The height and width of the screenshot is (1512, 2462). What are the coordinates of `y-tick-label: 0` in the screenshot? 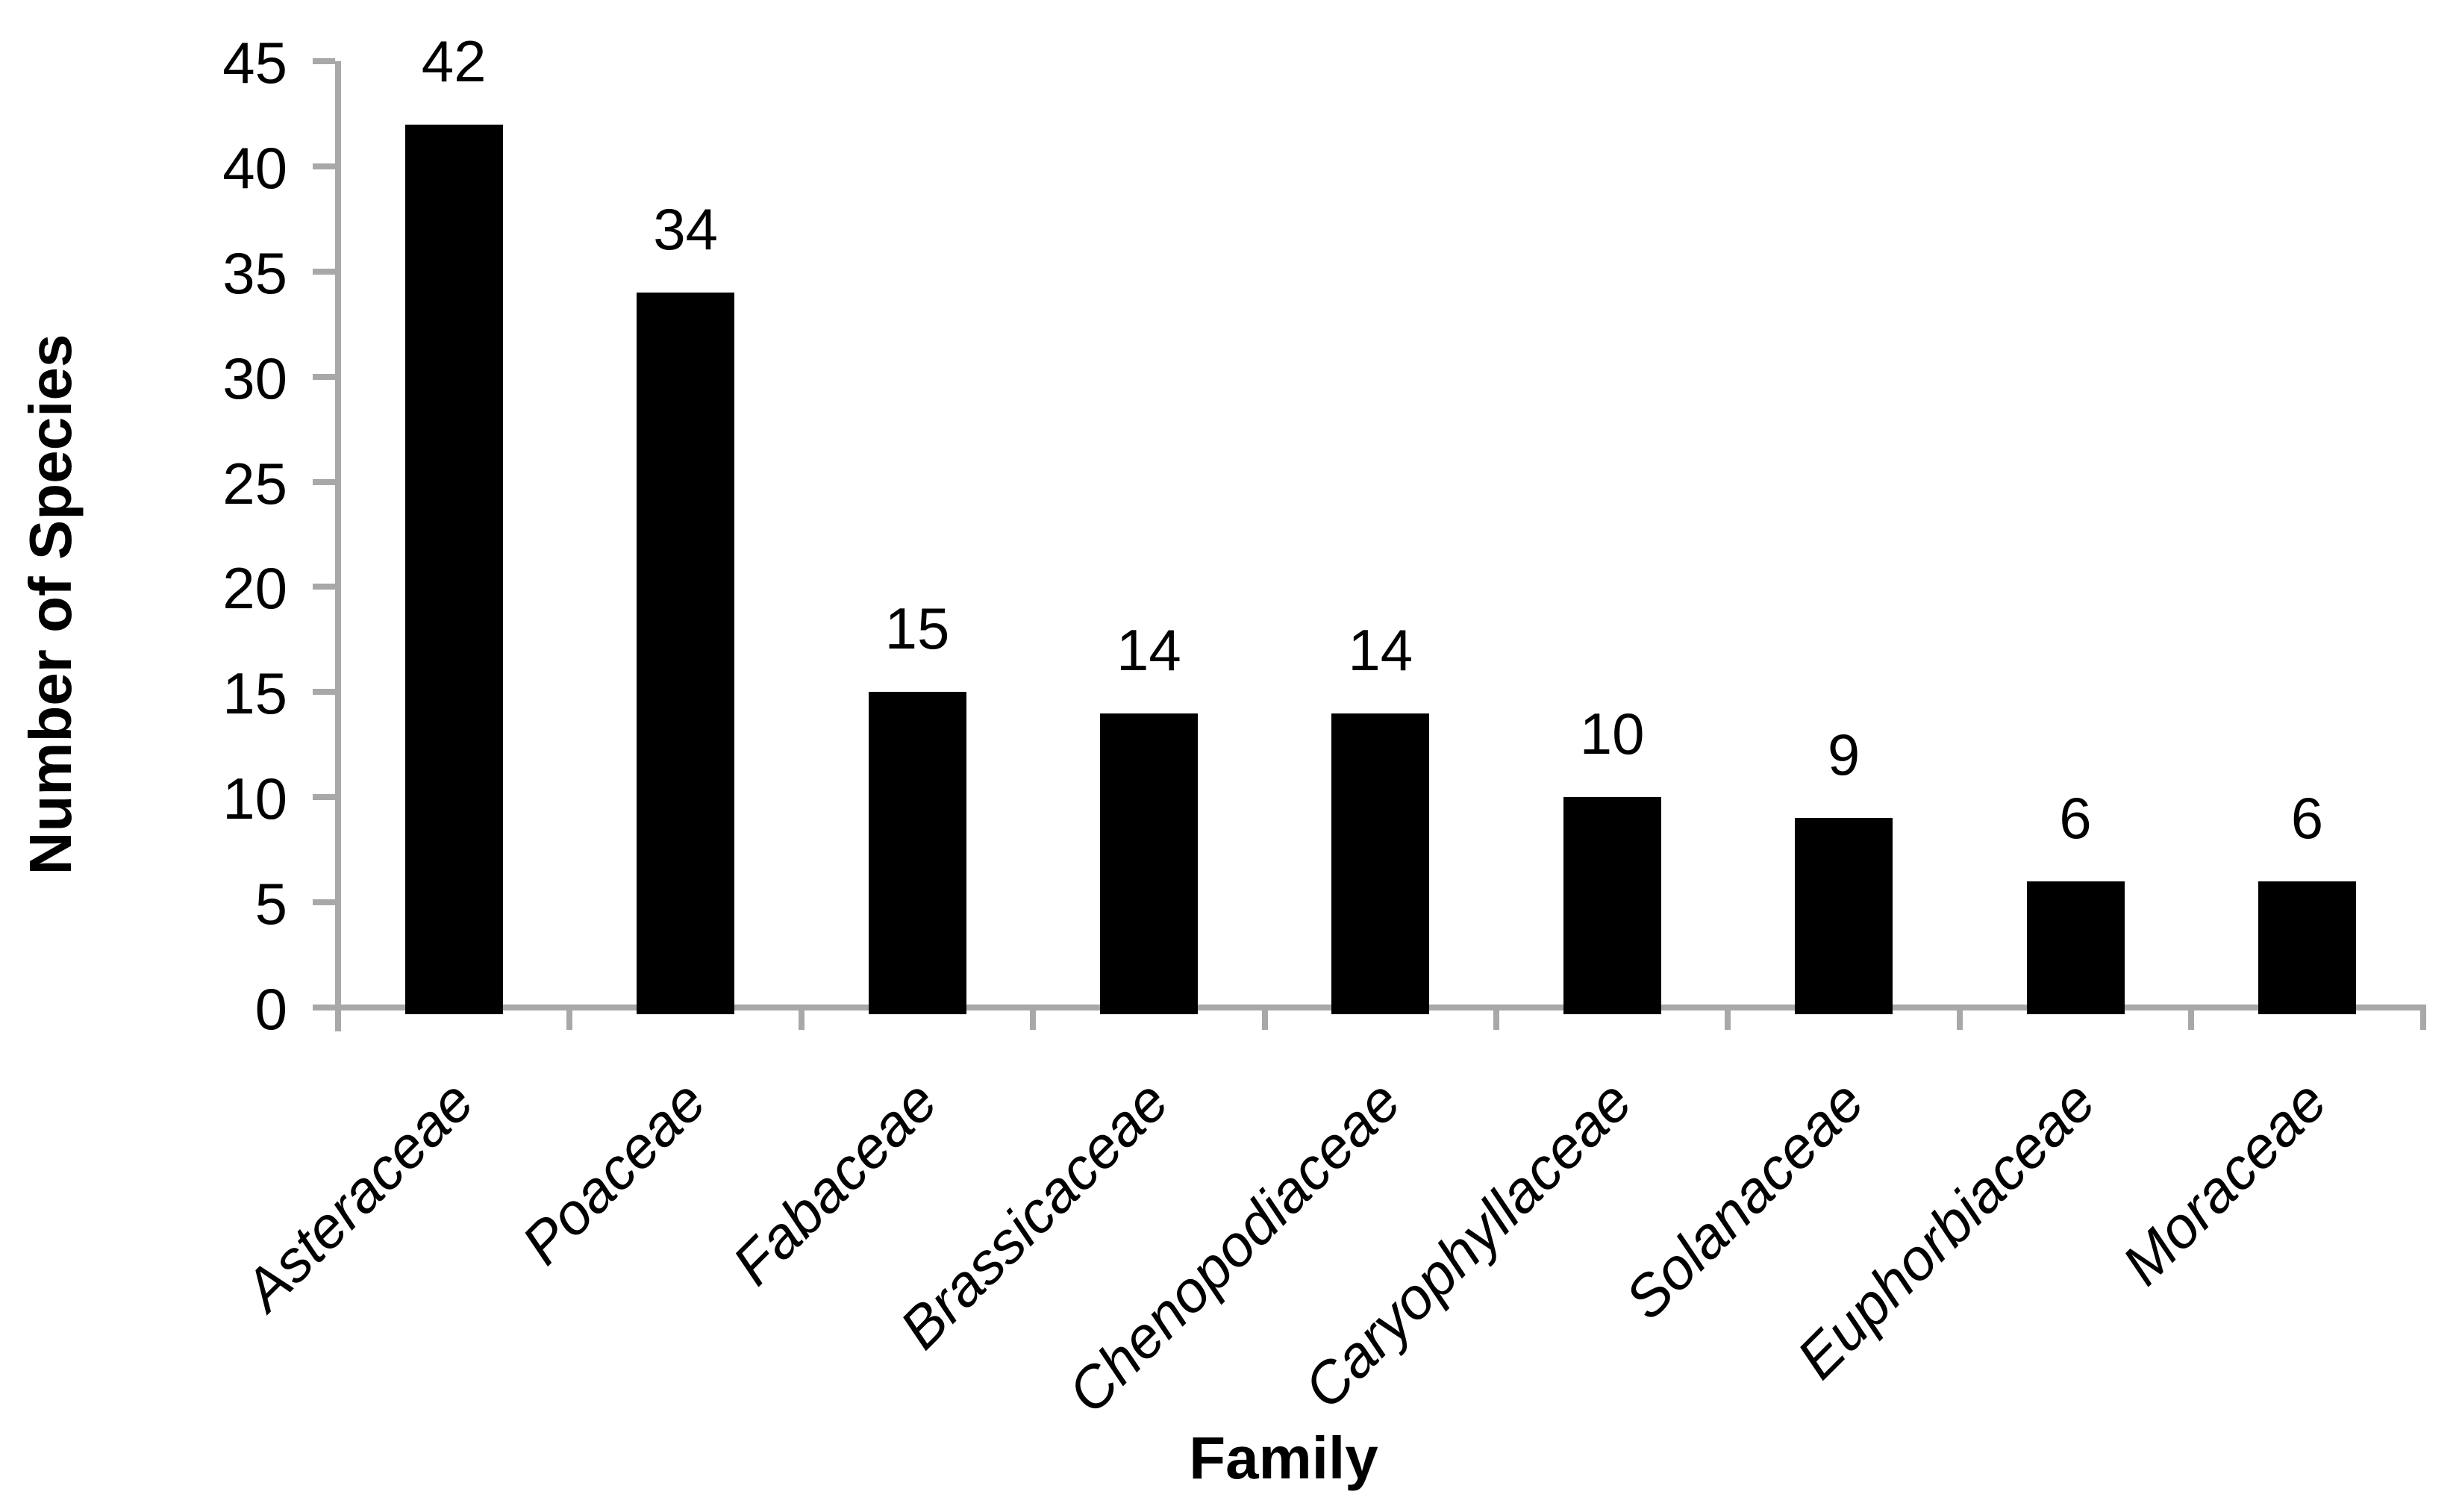 It's located at (271, 1009).